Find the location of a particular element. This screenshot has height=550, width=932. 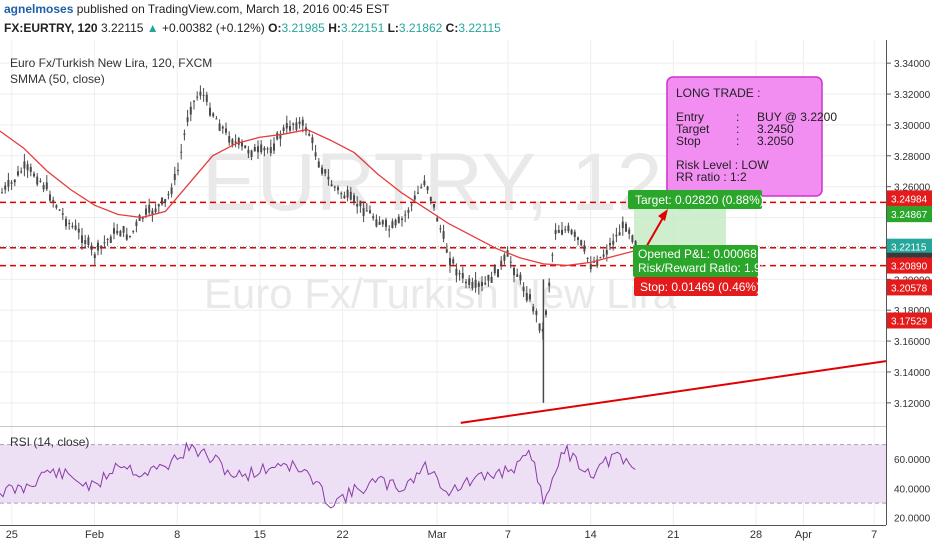

price-tick-label: 3.32000 is located at coordinates (912, 95).